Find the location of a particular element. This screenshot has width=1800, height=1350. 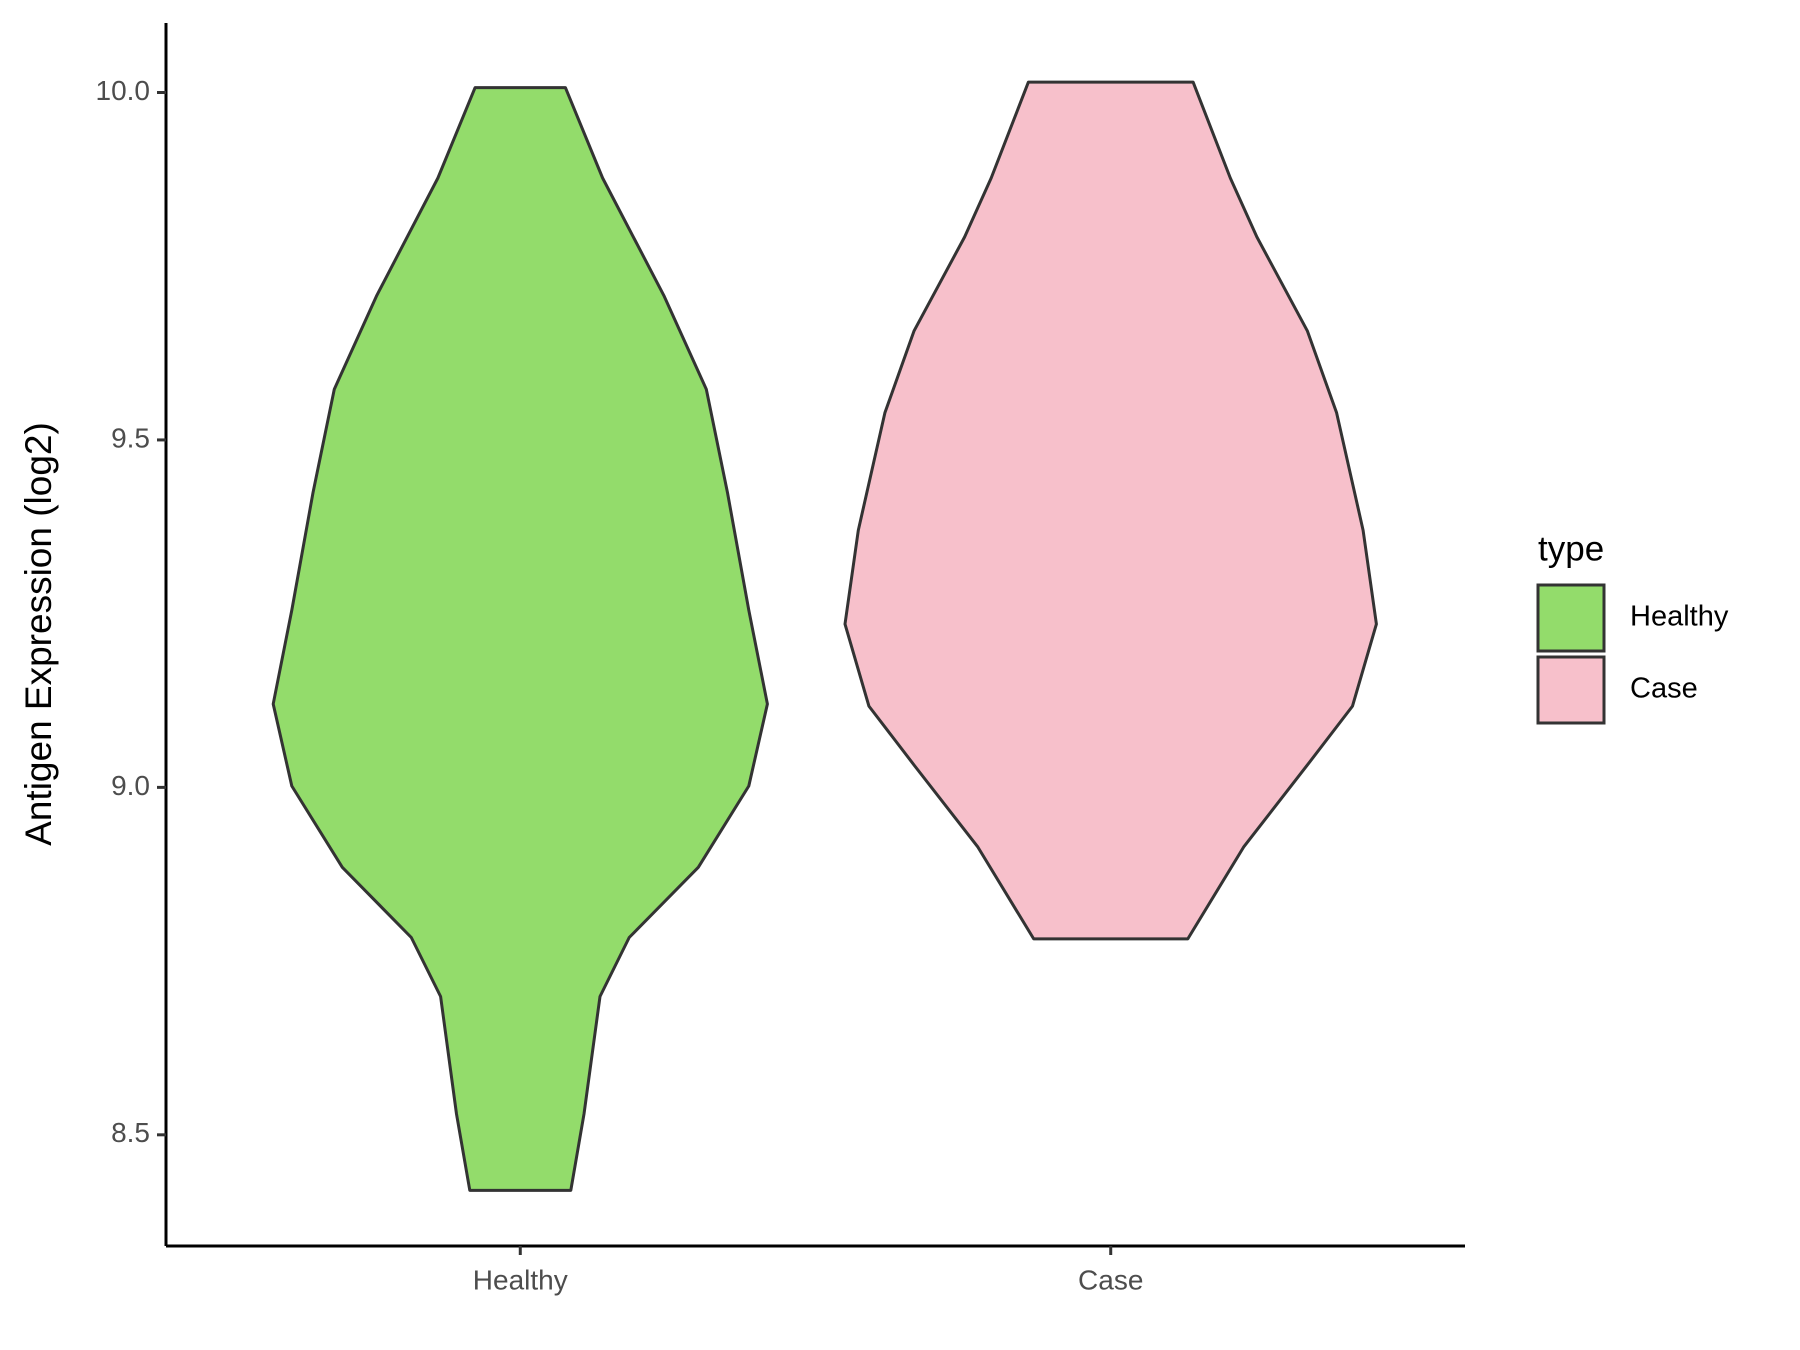

legend-label: Healthy is located at coordinates (1679, 617).